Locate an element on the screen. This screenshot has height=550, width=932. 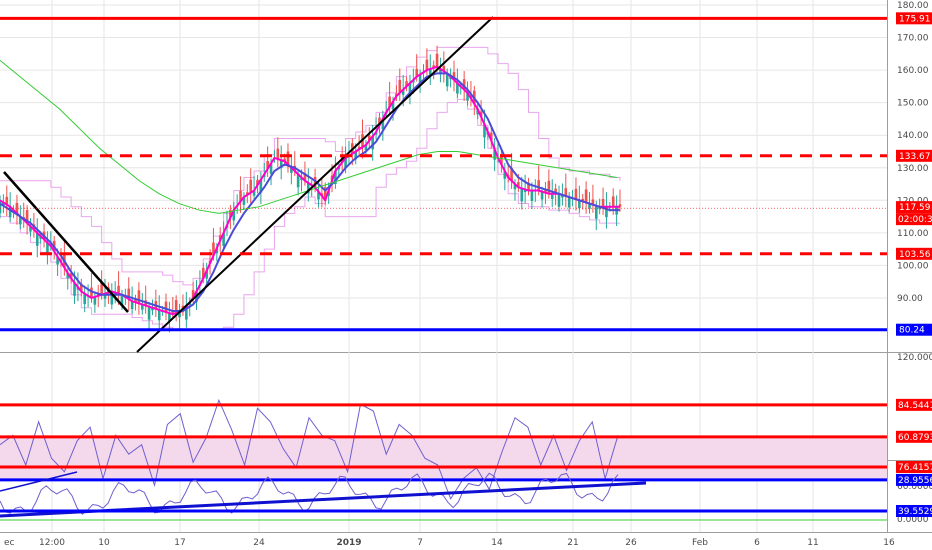
price-axis-tick: 130.00 is located at coordinates (913, 169).